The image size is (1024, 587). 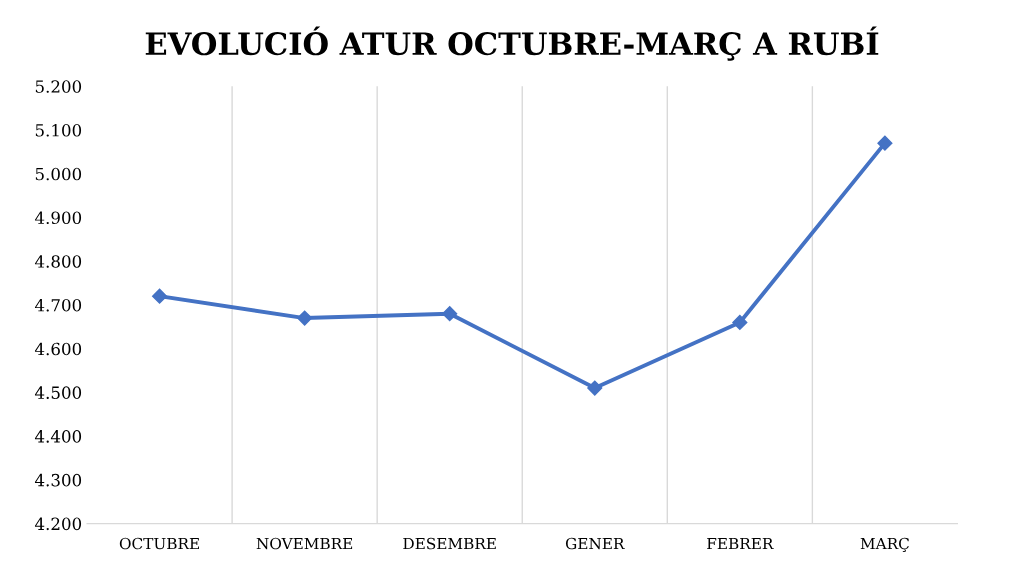 I want to click on x-tick-label: MARÇ, so click(x=884, y=545).